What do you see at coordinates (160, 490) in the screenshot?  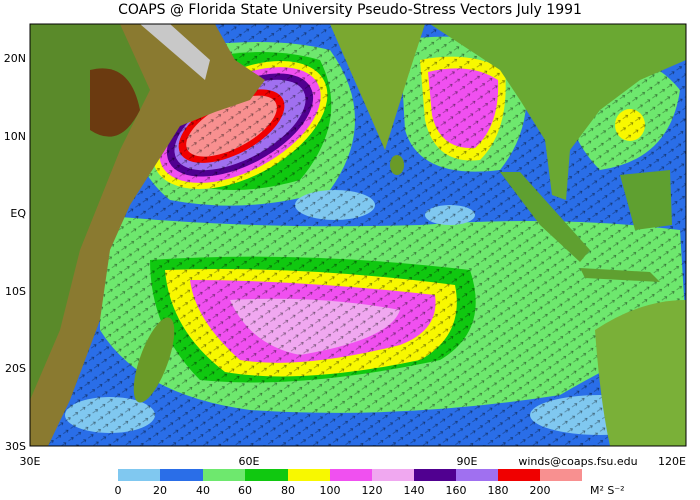 I see `colorbar-label: 20` at bounding box center [160, 490].